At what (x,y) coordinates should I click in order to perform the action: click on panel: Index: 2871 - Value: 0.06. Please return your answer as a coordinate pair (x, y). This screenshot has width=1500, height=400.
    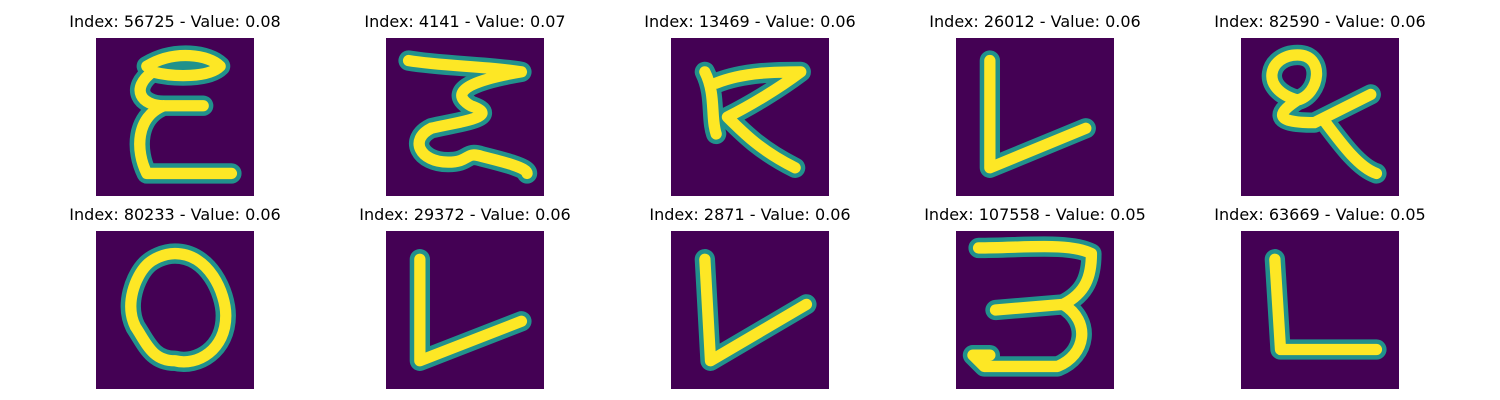
    Looking at the image, I should click on (750, 297).